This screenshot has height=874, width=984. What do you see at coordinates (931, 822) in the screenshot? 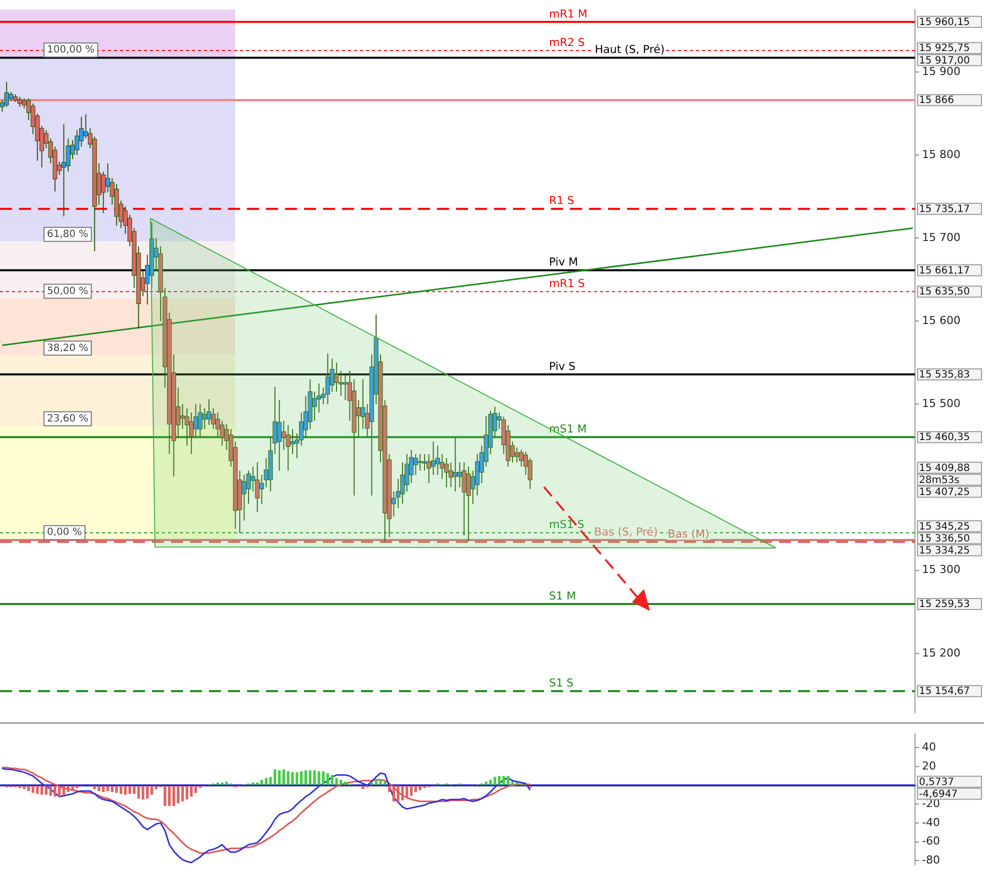
I see `y-tick-label: -40` at bounding box center [931, 822].